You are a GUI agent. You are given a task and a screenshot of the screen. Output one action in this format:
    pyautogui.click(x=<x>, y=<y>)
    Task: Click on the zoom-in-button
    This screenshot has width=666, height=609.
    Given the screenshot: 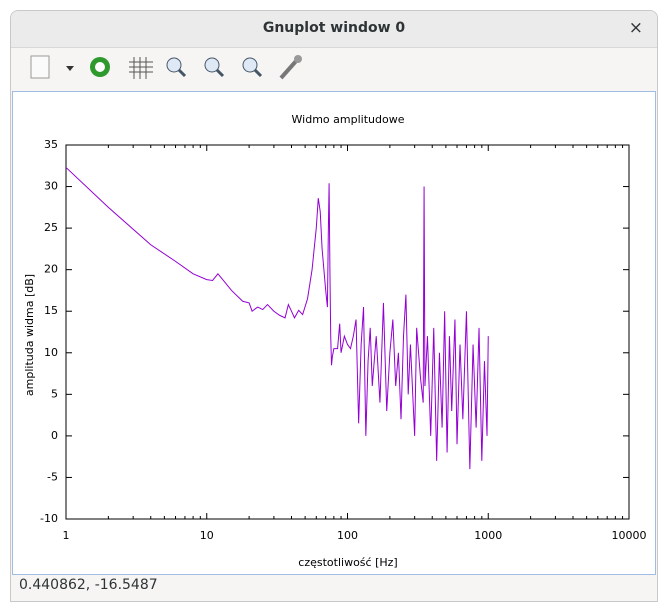 What is the action you would take?
    pyautogui.click(x=214, y=67)
    